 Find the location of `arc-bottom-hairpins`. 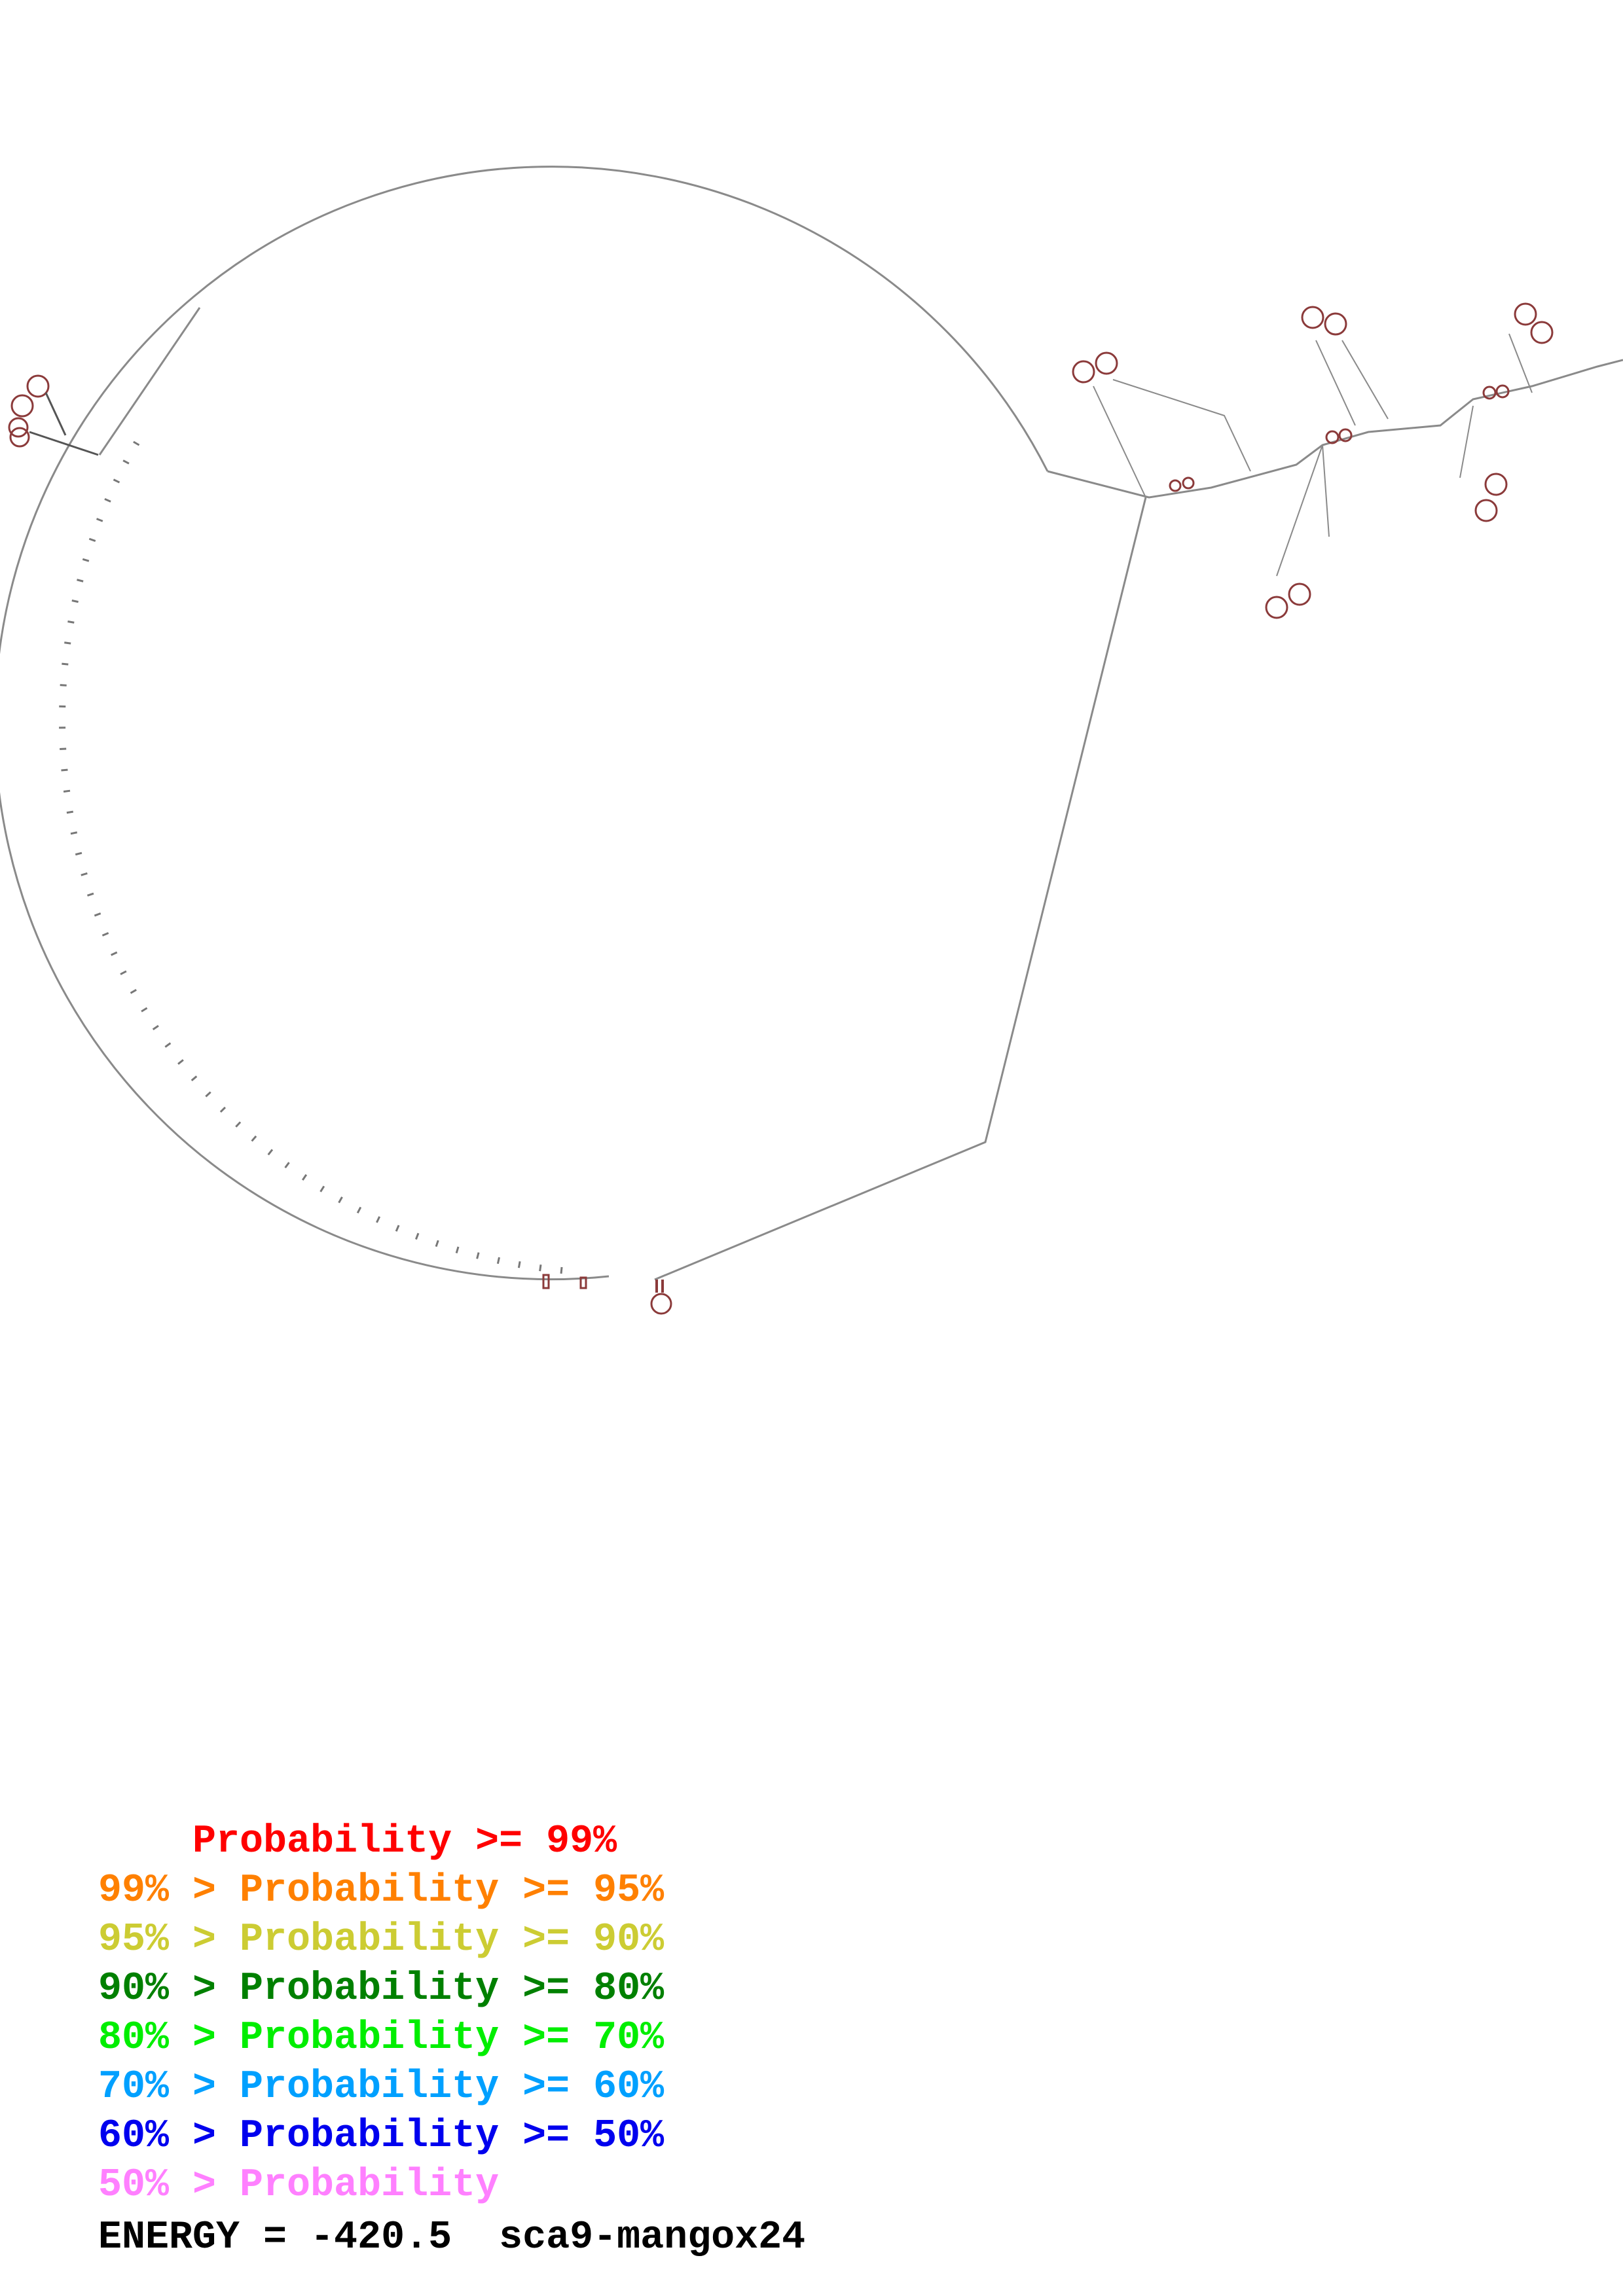

arc-bottom-hairpins is located at coordinates (564, 1281).